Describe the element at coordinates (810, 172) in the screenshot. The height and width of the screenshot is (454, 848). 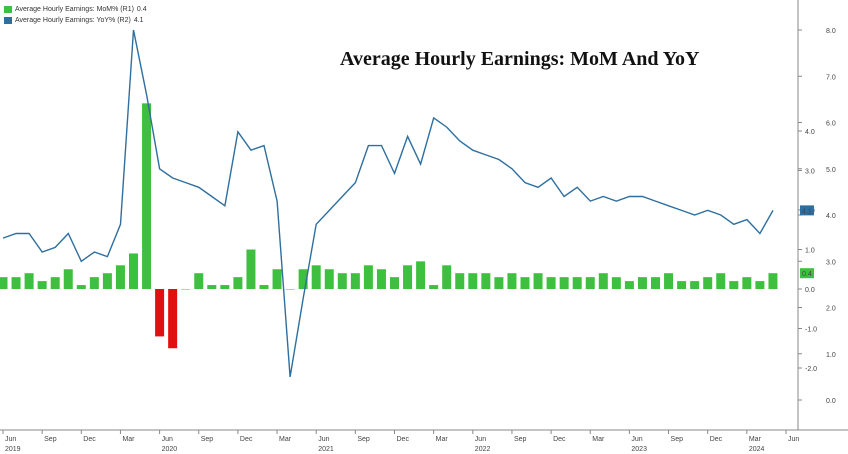
I see `r1-tick-label: 3.0` at that location.